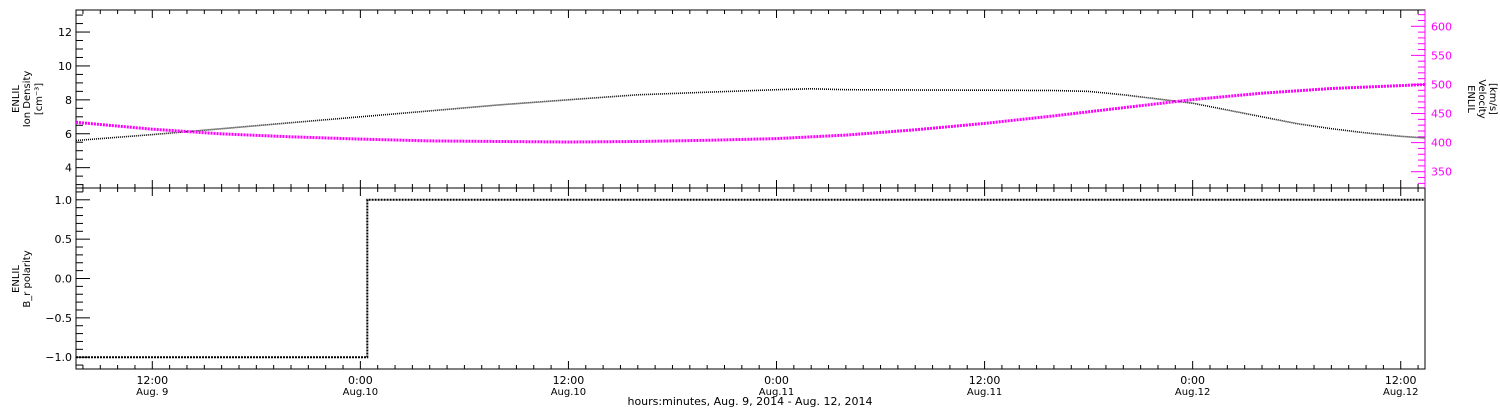 The image size is (1500, 410). Describe the element at coordinates (16, 279) in the screenshot. I see `polarity-axis-title-line1: ENLIL` at that location.